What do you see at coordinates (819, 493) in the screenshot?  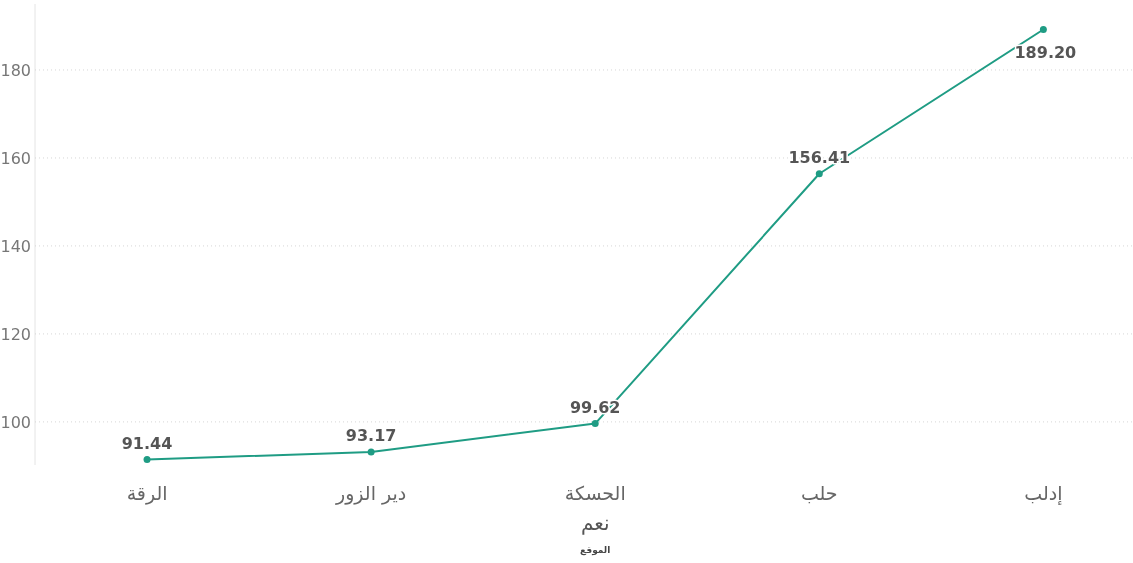 I see `x-tick-label: حلب` at bounding box center [819, 493].